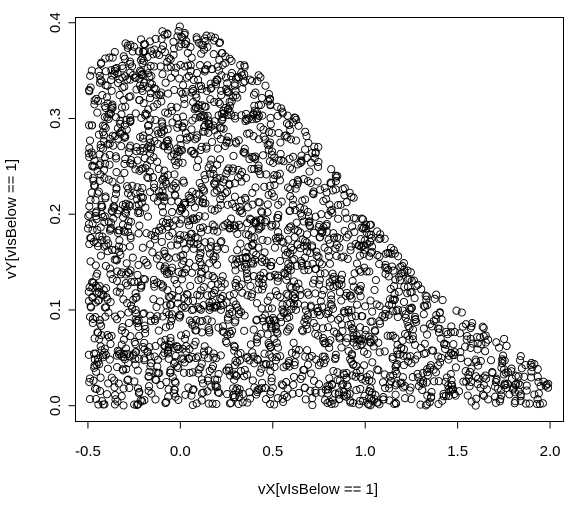  I want to click on y-axis-ticks: 0.0 0.1 0.2 0.3 0.4, so click(61, 214).